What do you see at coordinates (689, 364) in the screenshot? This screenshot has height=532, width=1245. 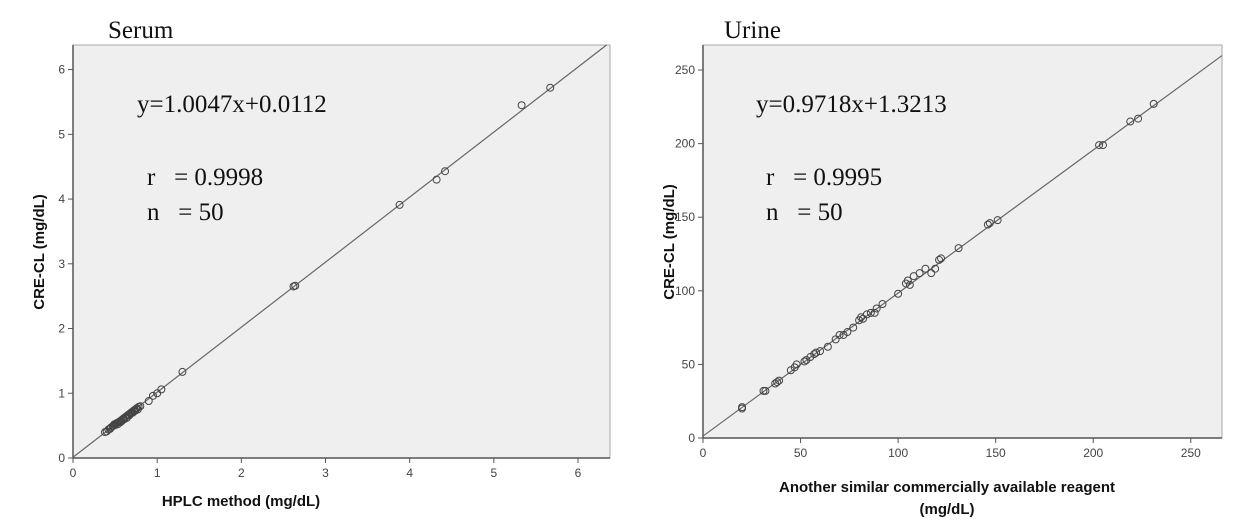 I see `urine-y-tick-label: 50` at bounding box center [689, 364].